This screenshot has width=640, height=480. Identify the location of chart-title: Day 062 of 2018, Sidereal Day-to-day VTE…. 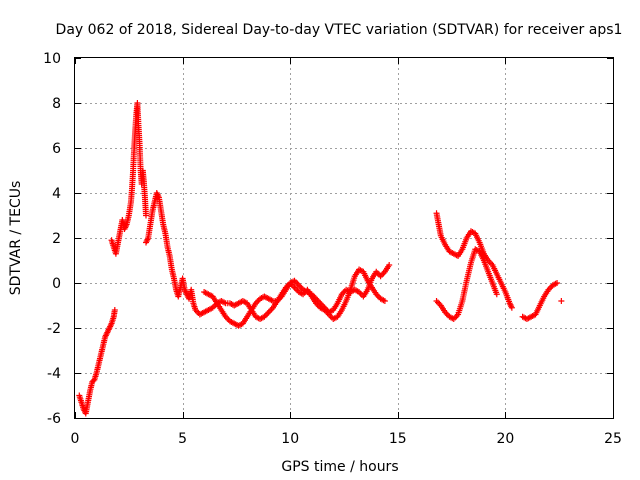
(339, 30).